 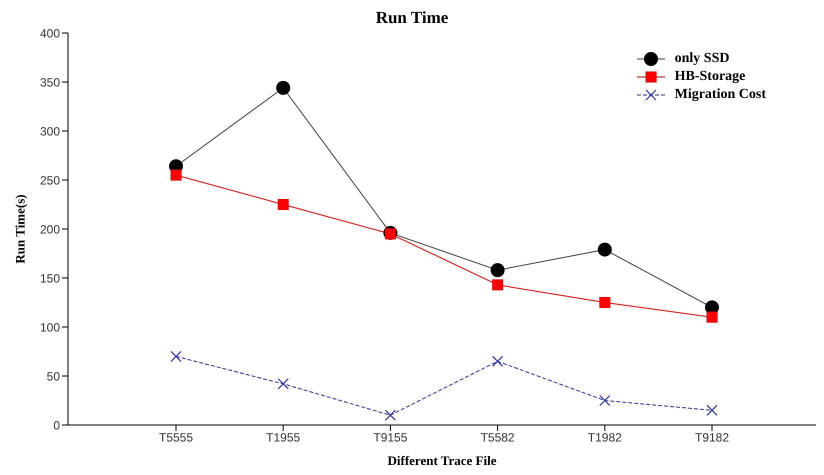 What do you see at coordinates (20, 229) in the screenshot?
I see `y-axis-title: Run Time(s)` at bounding box center [20, 229].